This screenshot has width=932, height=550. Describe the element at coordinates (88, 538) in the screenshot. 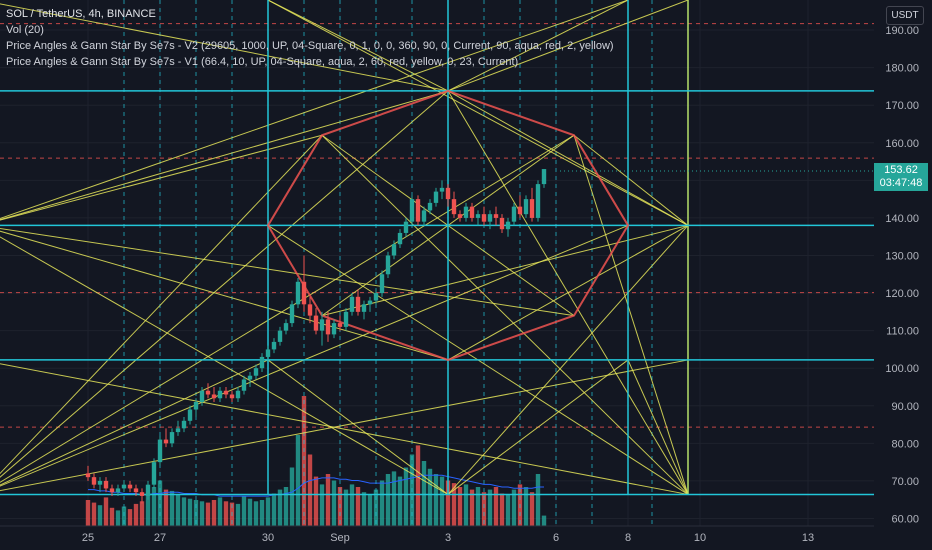

I see `time-tick-label: 25` at that location.